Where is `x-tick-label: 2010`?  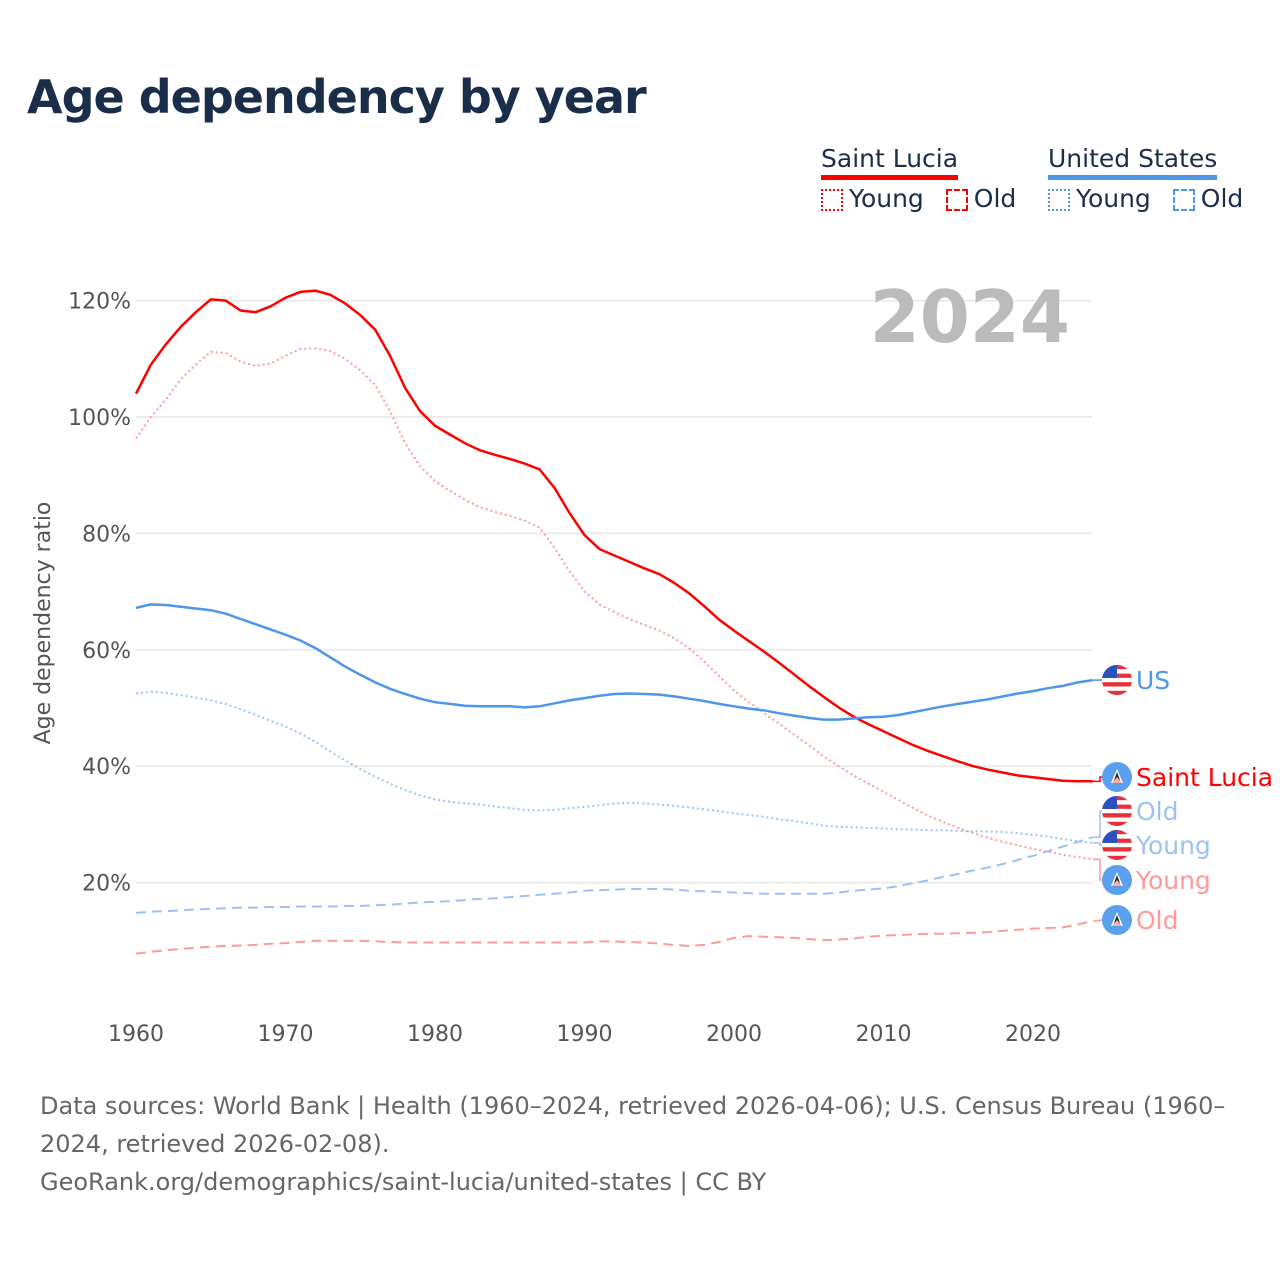
x-tick-label: 2010 is located at coordinates (884, 1034).